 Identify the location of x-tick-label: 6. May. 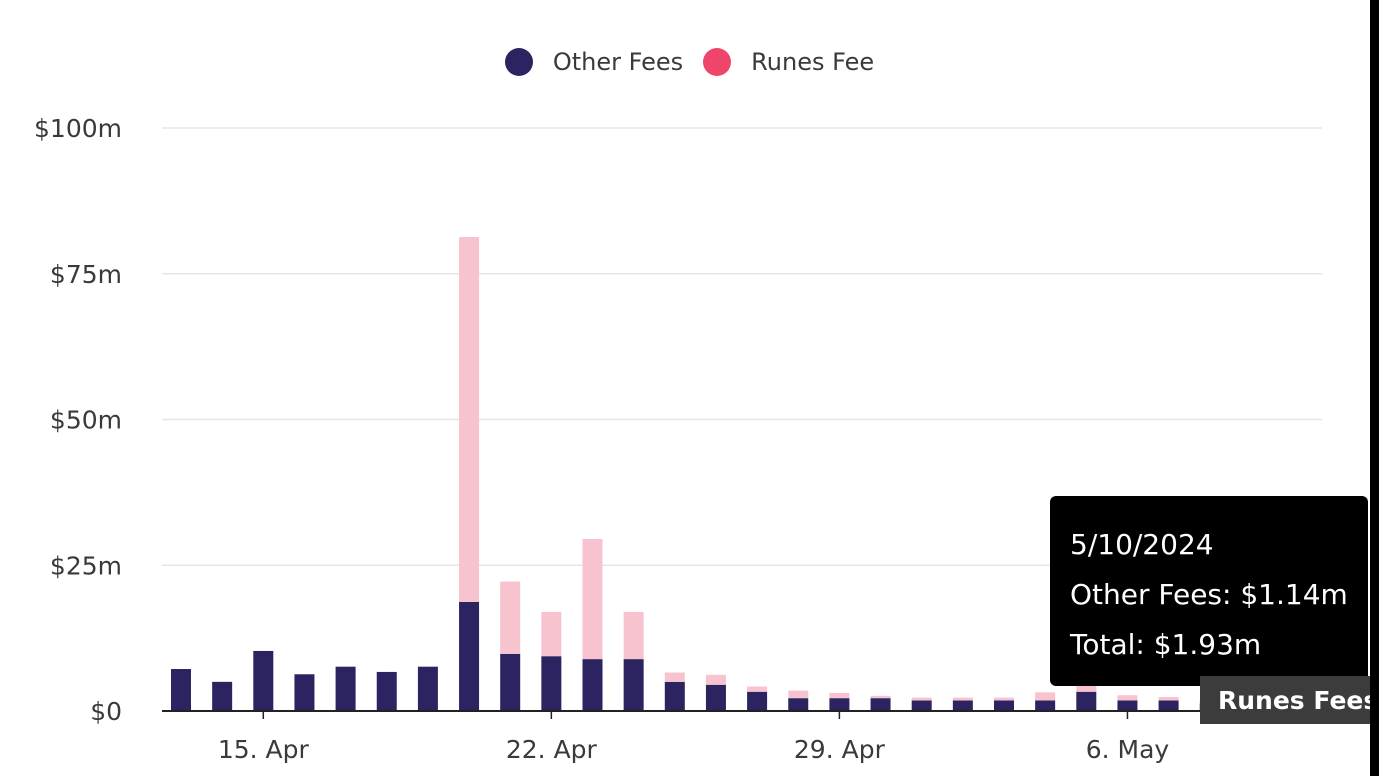
(1128, 749).